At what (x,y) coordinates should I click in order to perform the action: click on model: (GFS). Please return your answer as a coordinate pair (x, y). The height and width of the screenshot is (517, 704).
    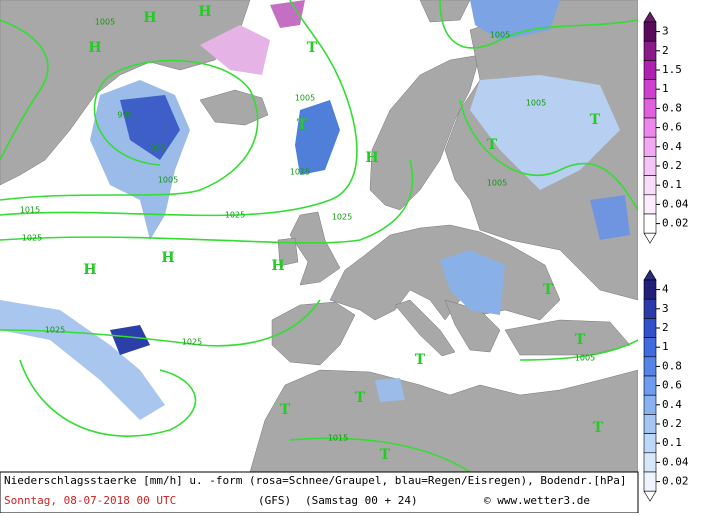
    Looking at the image, I should click on (274, 500).